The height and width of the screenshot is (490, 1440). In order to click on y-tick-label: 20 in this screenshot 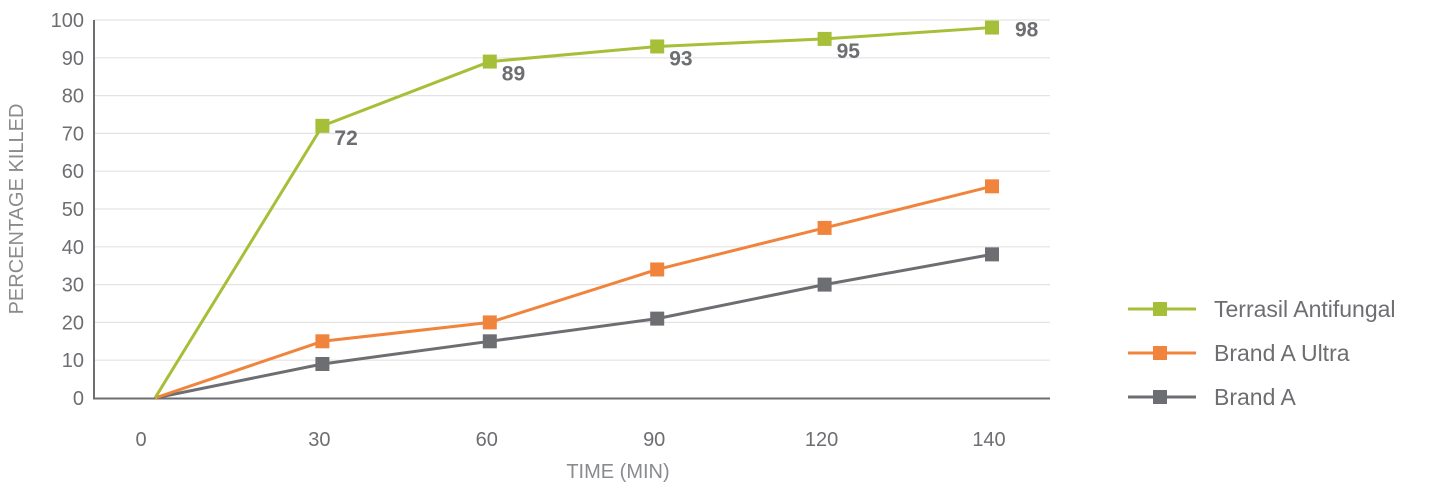, I will do `click(73, 323)`.